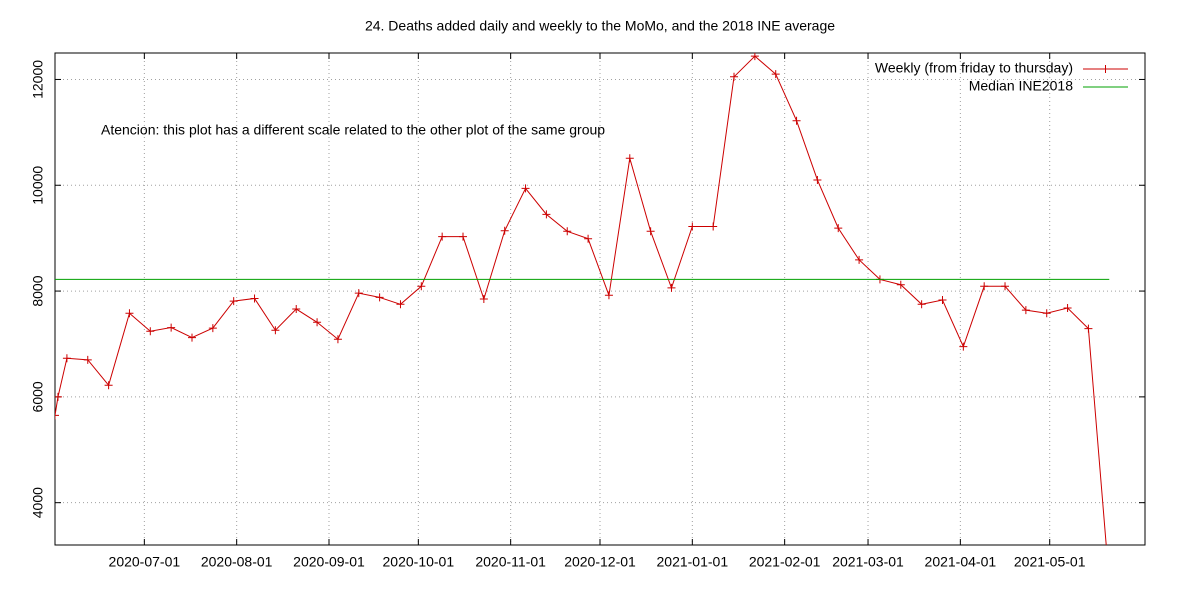 The width and height of the screenshot is (1200, 600). I want to click on x-tick-label: 2020-10-01, so click(419, 562).